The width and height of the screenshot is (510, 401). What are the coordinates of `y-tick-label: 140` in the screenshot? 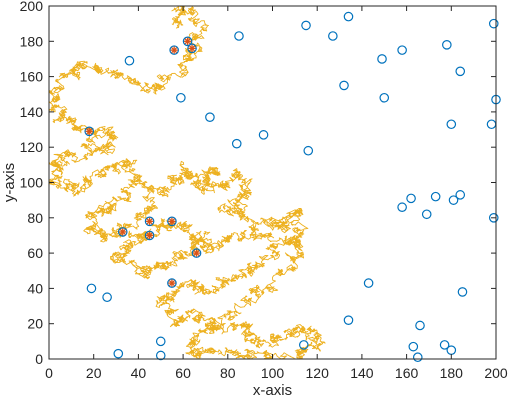 It's located at (32, 112).